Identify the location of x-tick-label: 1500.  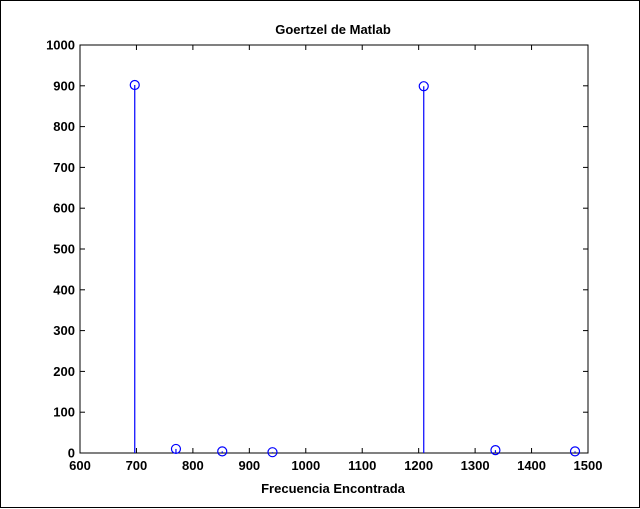
(588, 465).